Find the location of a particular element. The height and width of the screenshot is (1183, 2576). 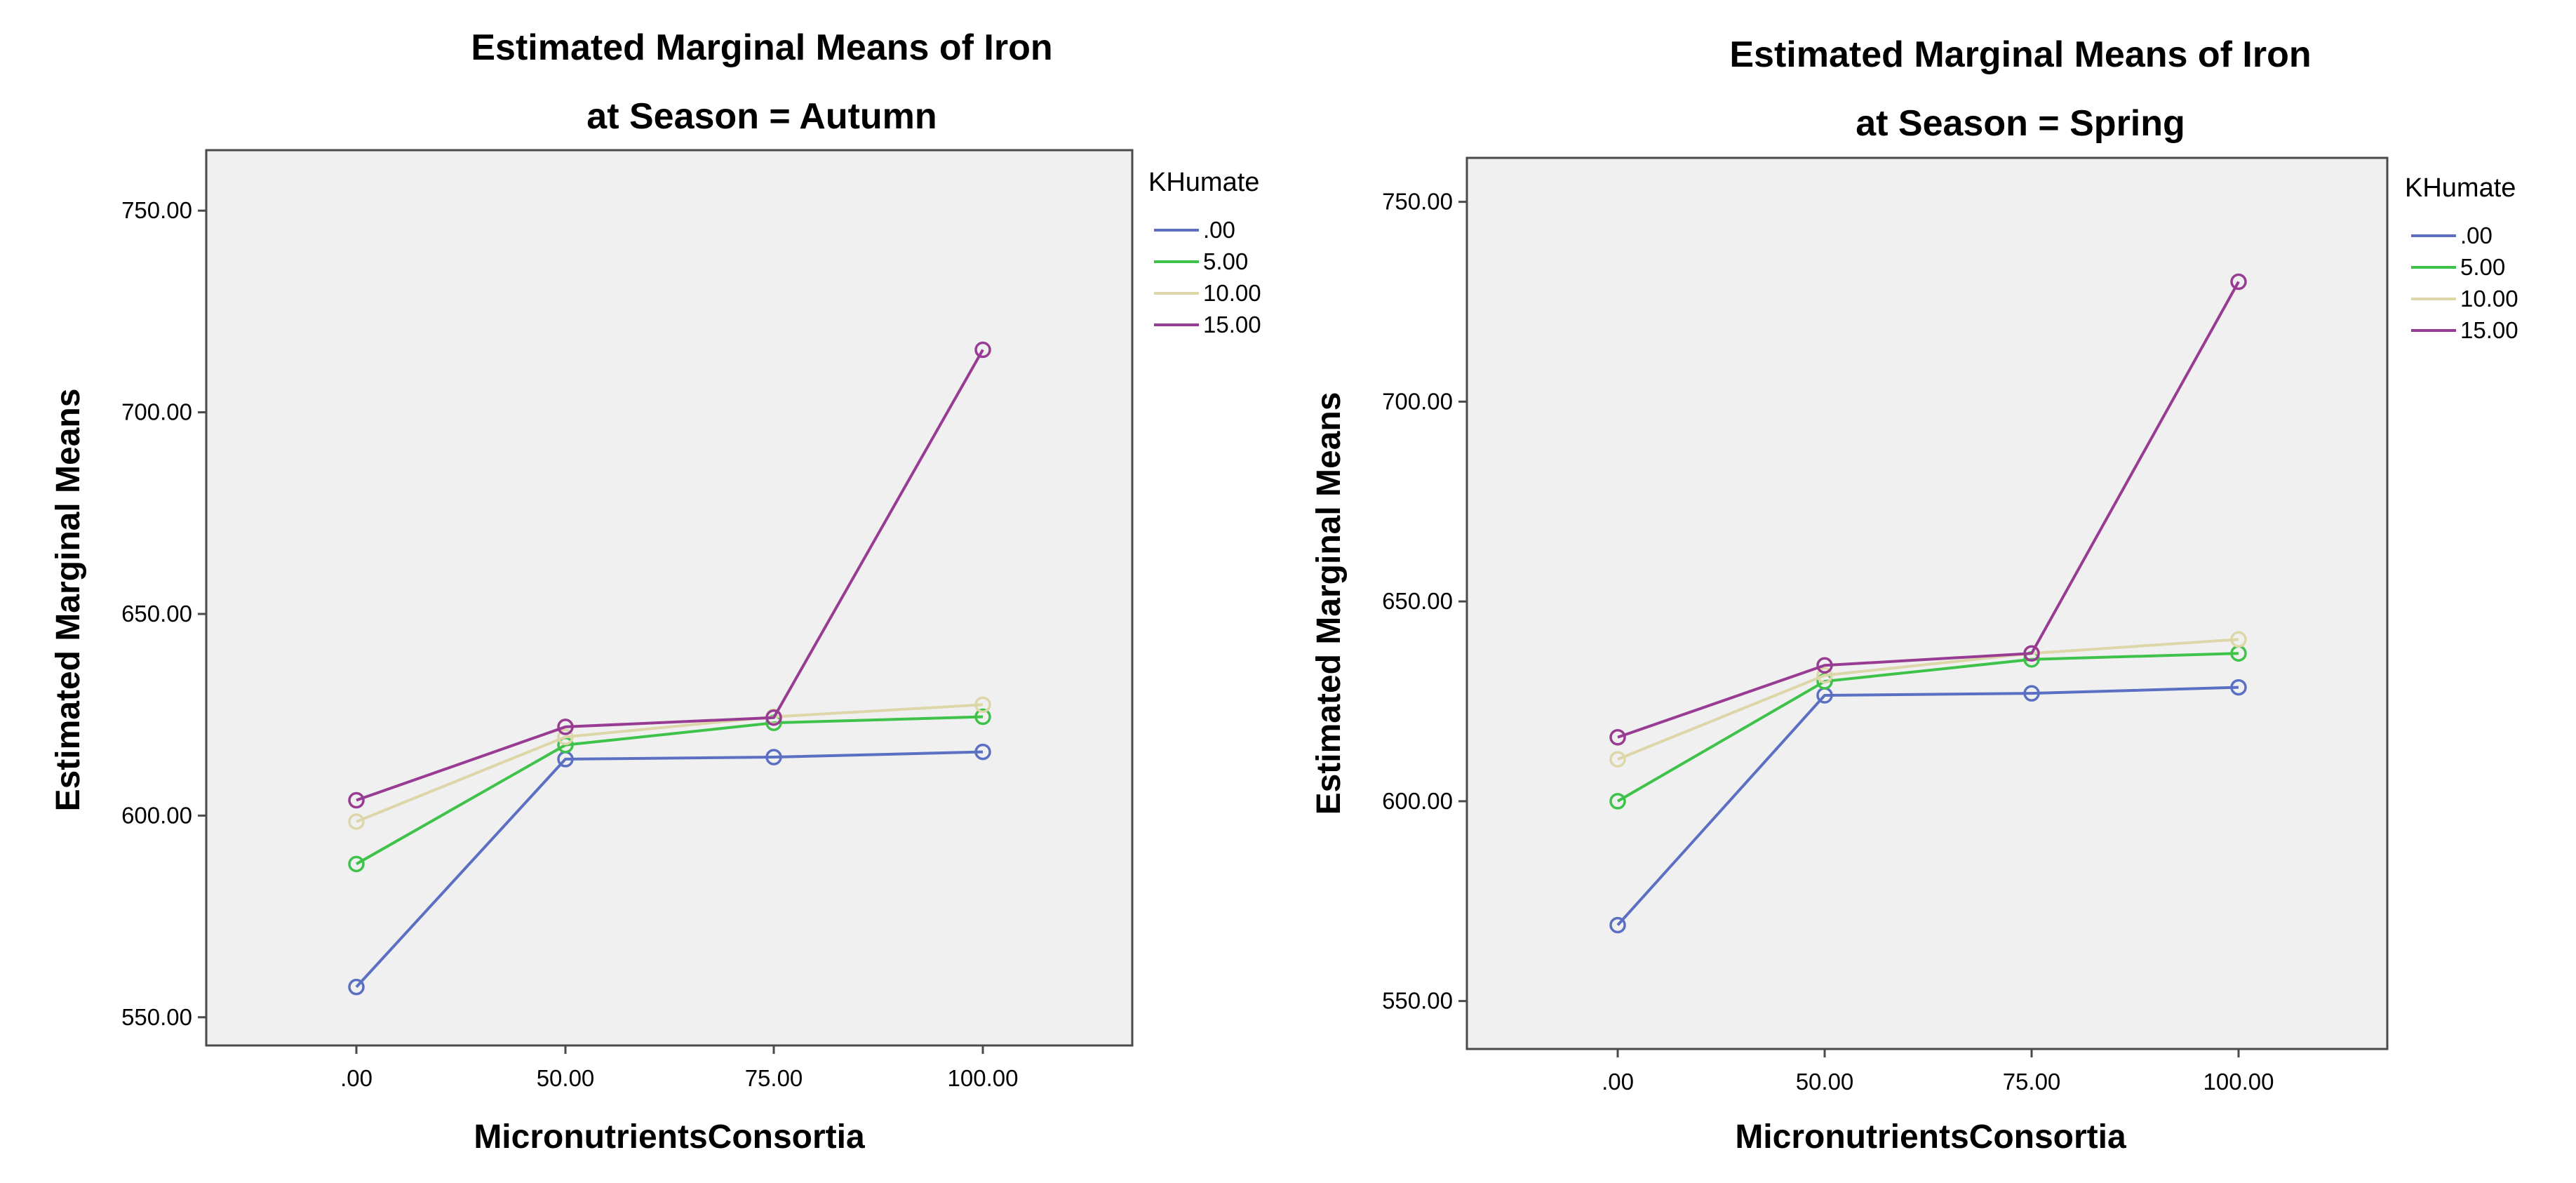

chart-subtitle: at Season = Spring is located at coordinates (2021, 124).